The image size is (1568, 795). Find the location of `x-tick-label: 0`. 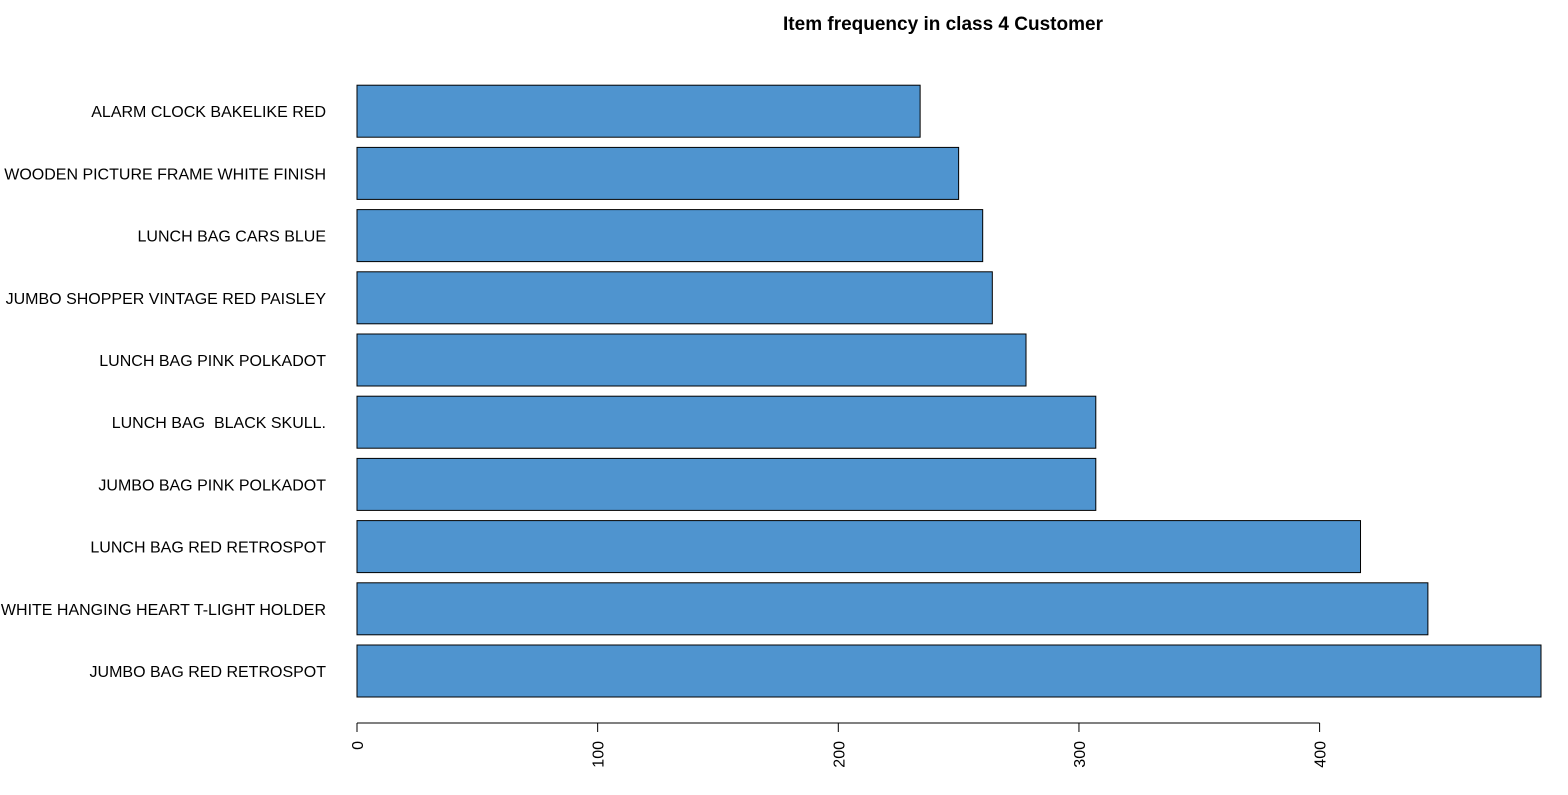

x-tick-label: 0 is located at coordinates (358, 745).